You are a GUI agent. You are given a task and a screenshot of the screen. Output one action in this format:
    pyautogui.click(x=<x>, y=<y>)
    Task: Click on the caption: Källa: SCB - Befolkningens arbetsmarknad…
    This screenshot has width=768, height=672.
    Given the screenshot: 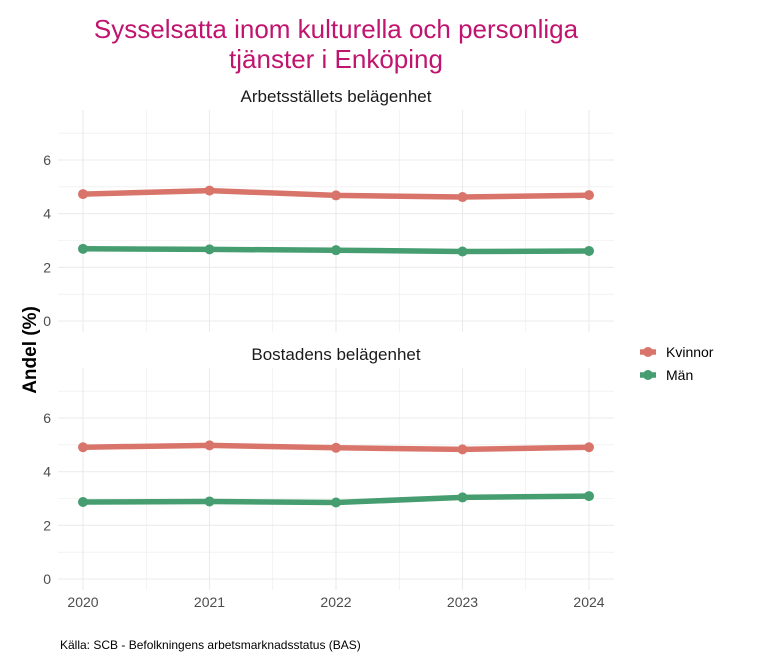 What is the action you would take?
    pyautogui.click(x=210, y=645)
    